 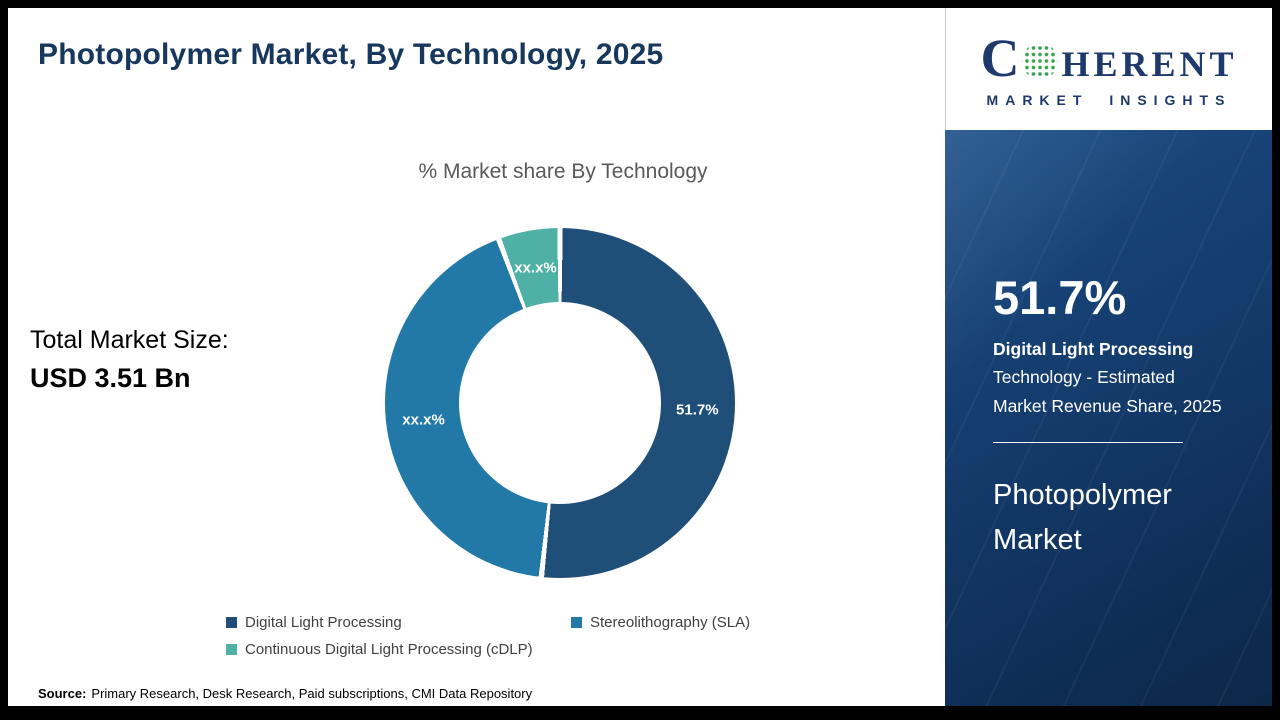 What do you see at coordinates (1040, 60) in the screenshot?
I see `dotted-globe-o-icon` at bounding box center [1040, 60].